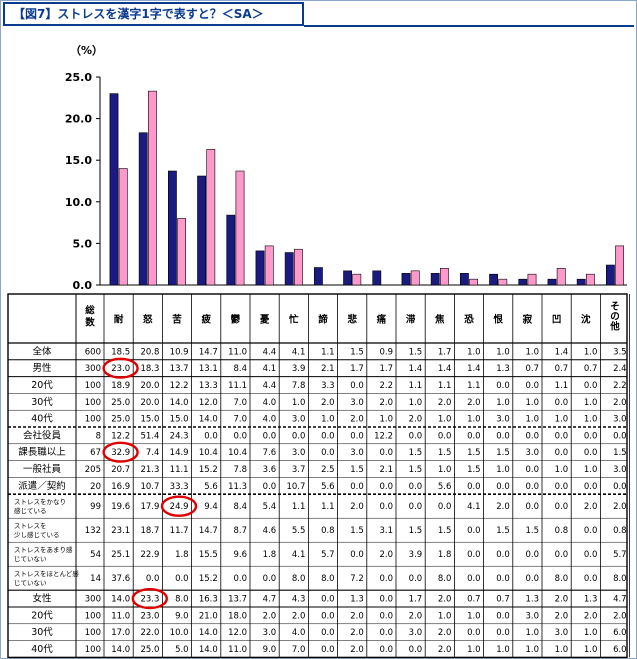 This screenshot has height=659, width=637. I want to click on cell-11-8: 0.0, so click(357, 555).